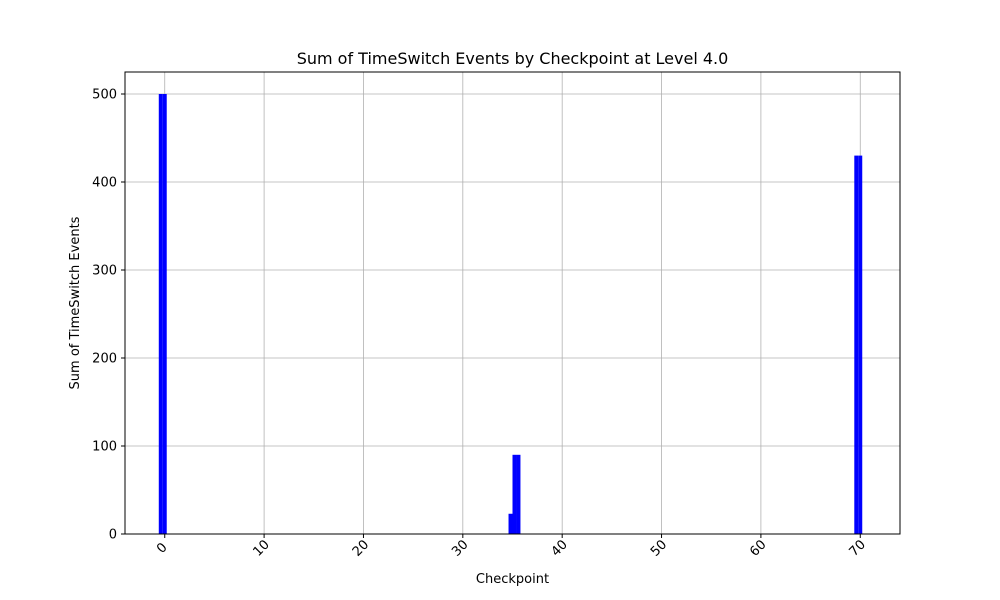 The height and width of the screenshot is (600, 1000). Describe the element at coordinates (104, 183) in the screenshot. I see `y-tick-label: 400` at that location.